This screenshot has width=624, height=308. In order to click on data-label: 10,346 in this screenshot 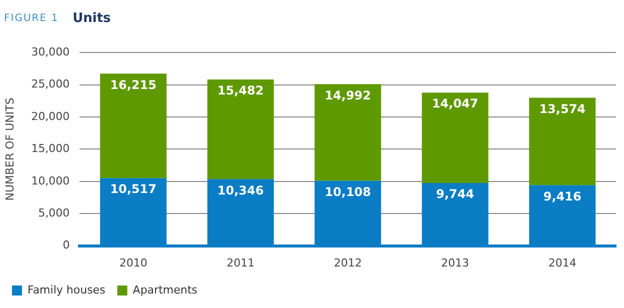, I will do `click(240, 190)`.